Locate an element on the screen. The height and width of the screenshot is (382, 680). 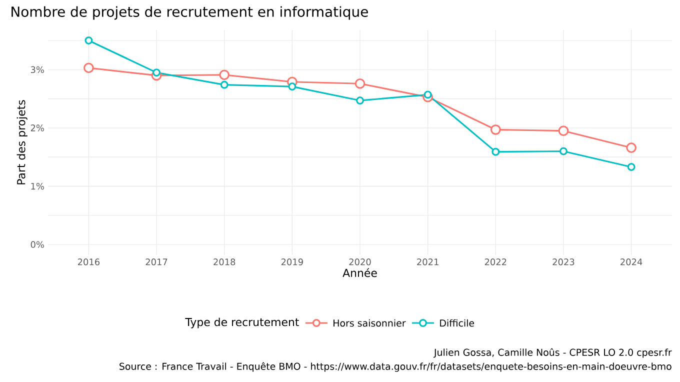
chart-title: Nombre de projets de recrutement en informatique is located at coordinates (190, 13).